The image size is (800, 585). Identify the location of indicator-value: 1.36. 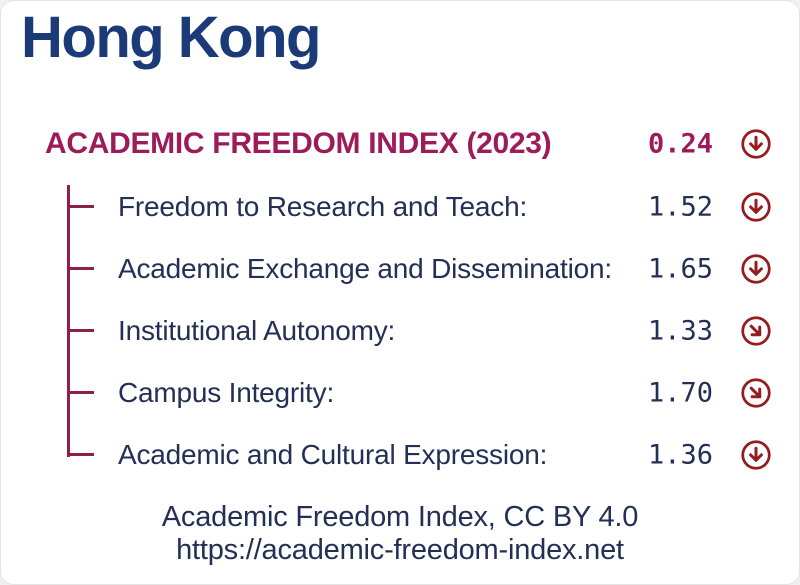
(680, 455).